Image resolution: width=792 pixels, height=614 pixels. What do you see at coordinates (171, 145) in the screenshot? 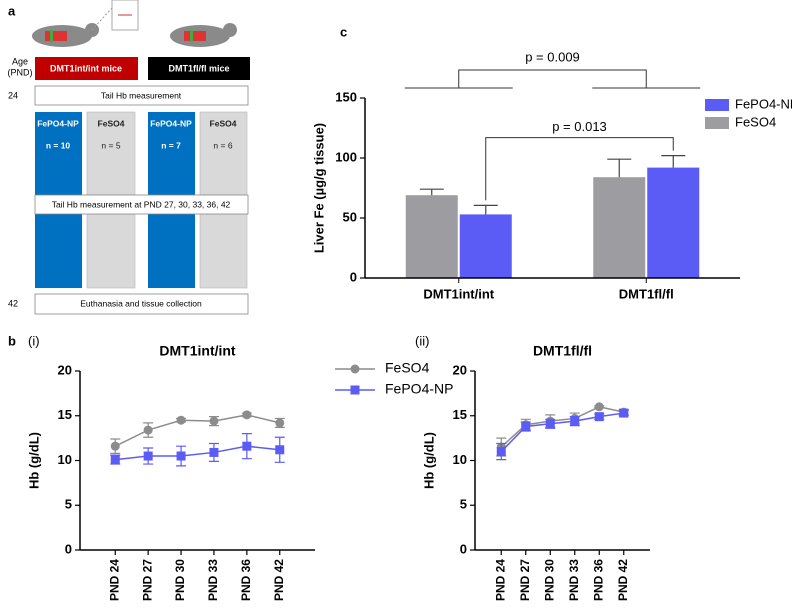
I see `arm-n: n = 7` at bounding box center [171, 145].